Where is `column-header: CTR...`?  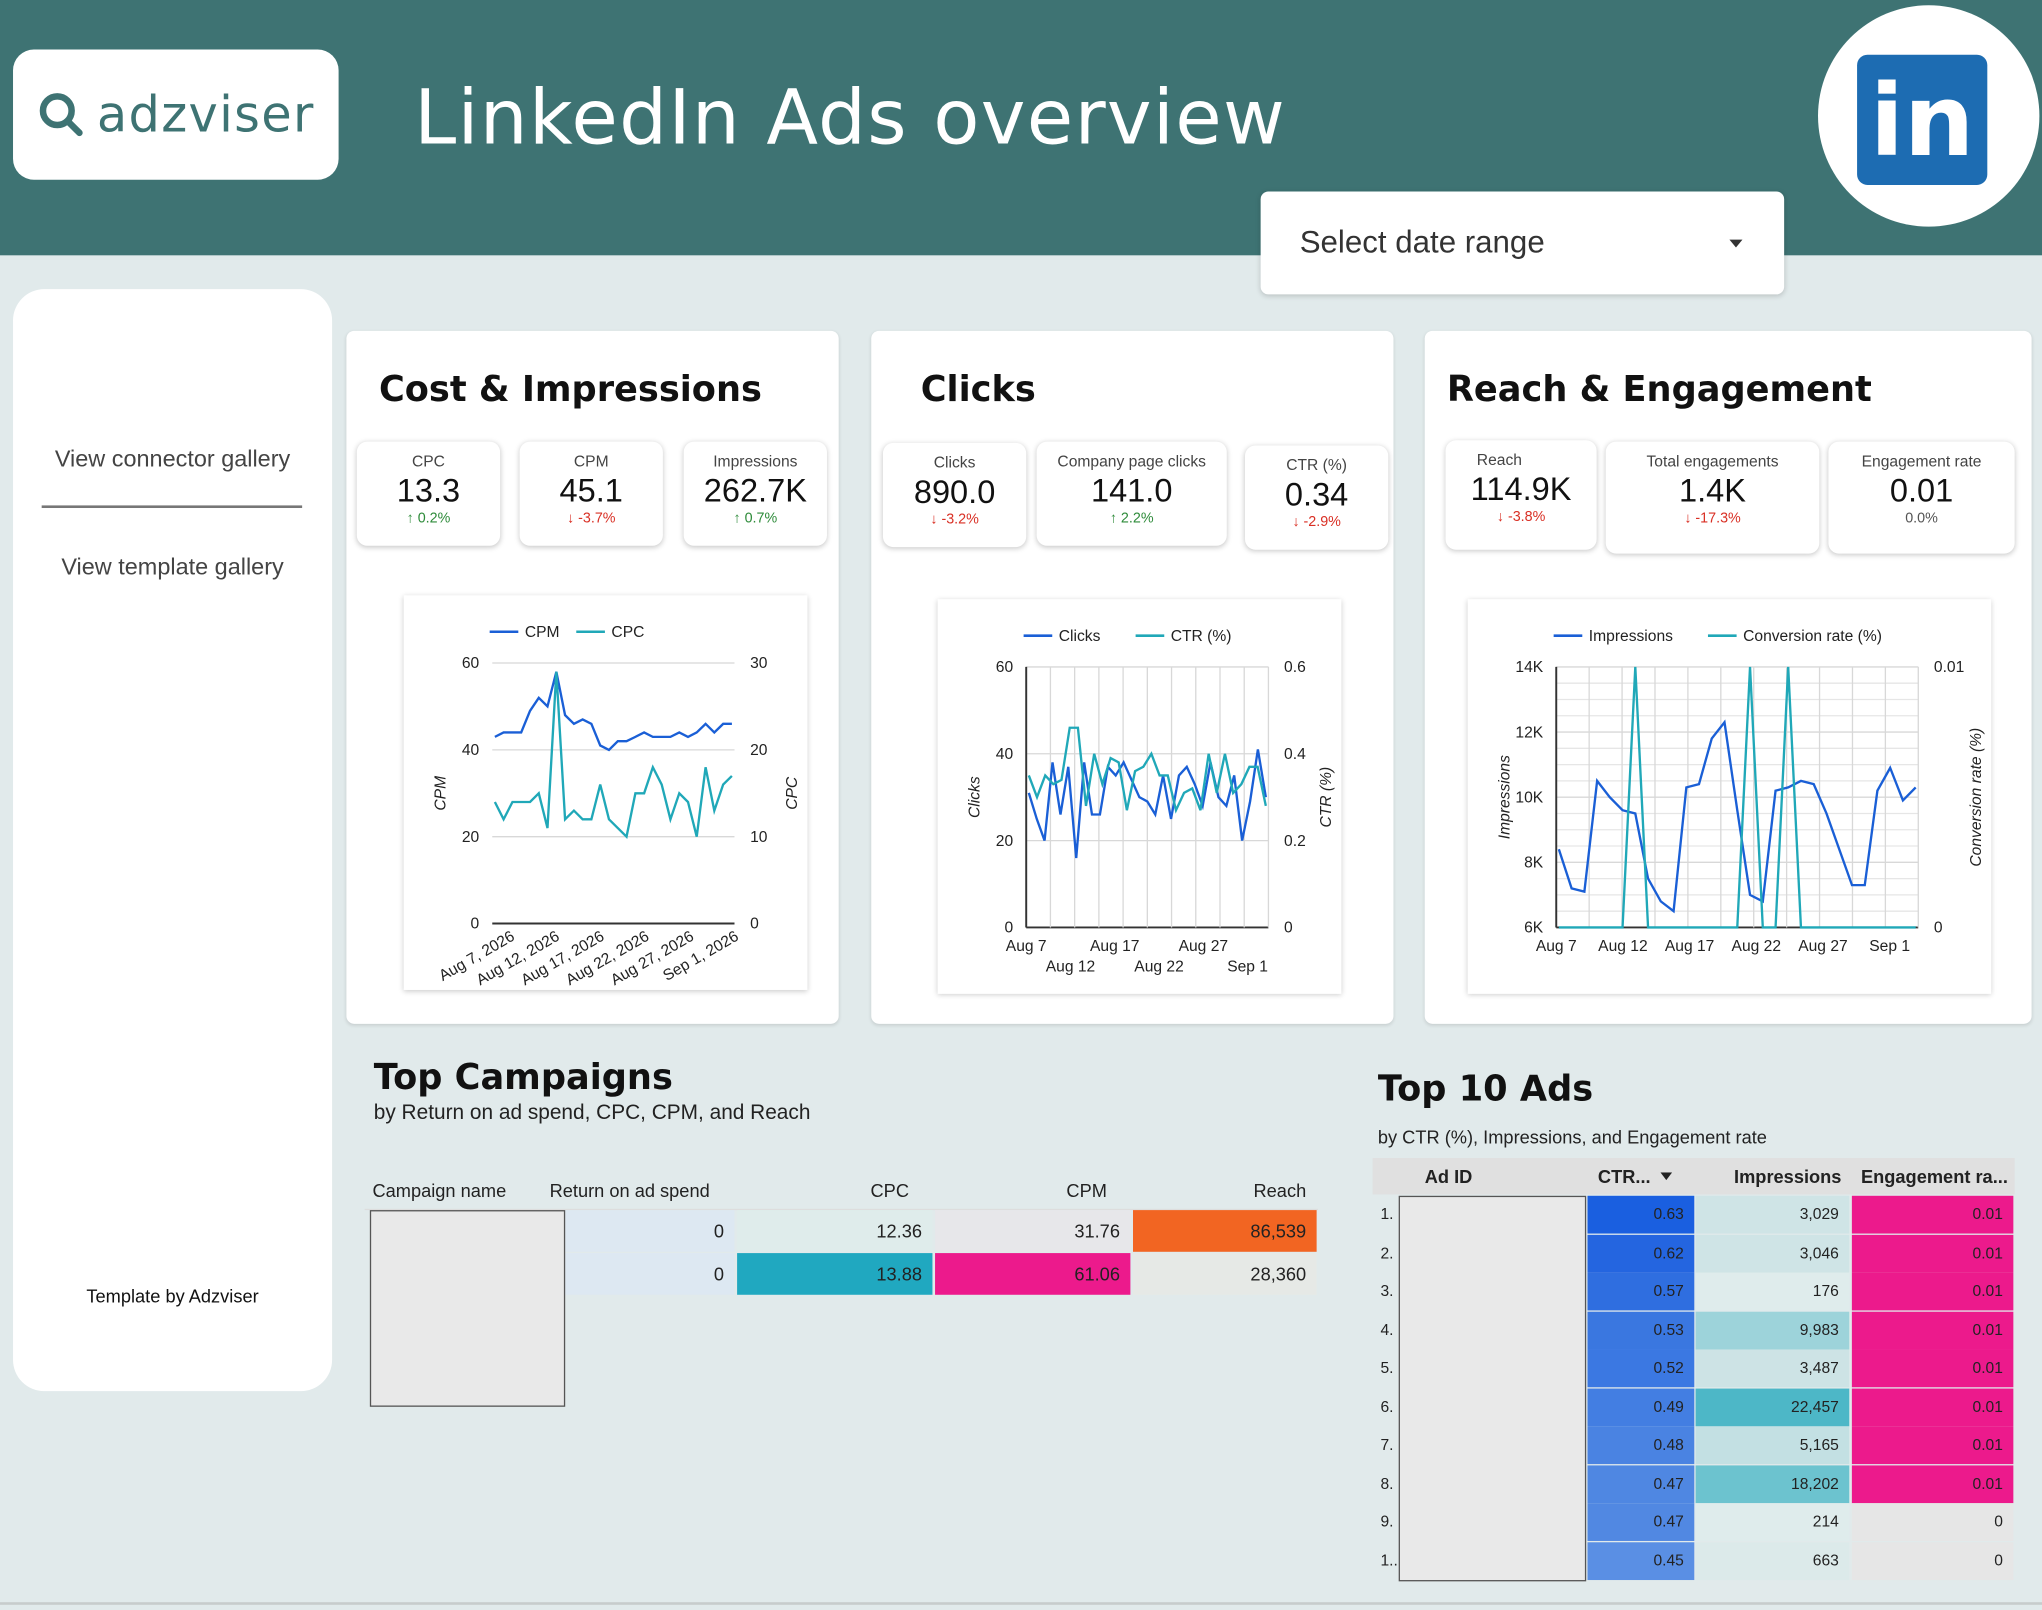 column-header: CTR... is located at coordinates (1624, 1176).